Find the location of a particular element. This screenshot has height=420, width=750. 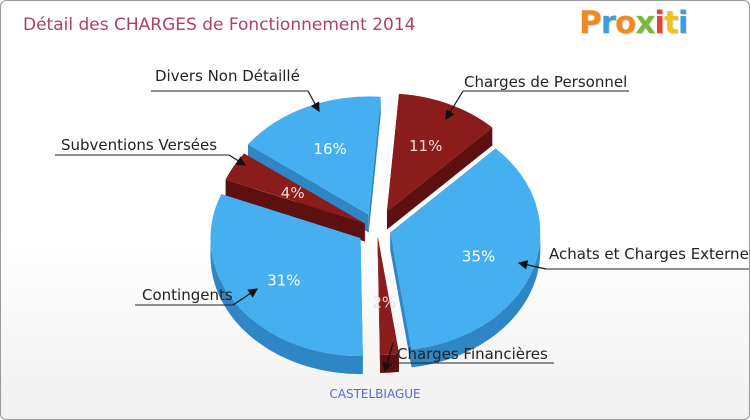

commune-name: CASTELBIAGUE is located at coordinates (375, 394).